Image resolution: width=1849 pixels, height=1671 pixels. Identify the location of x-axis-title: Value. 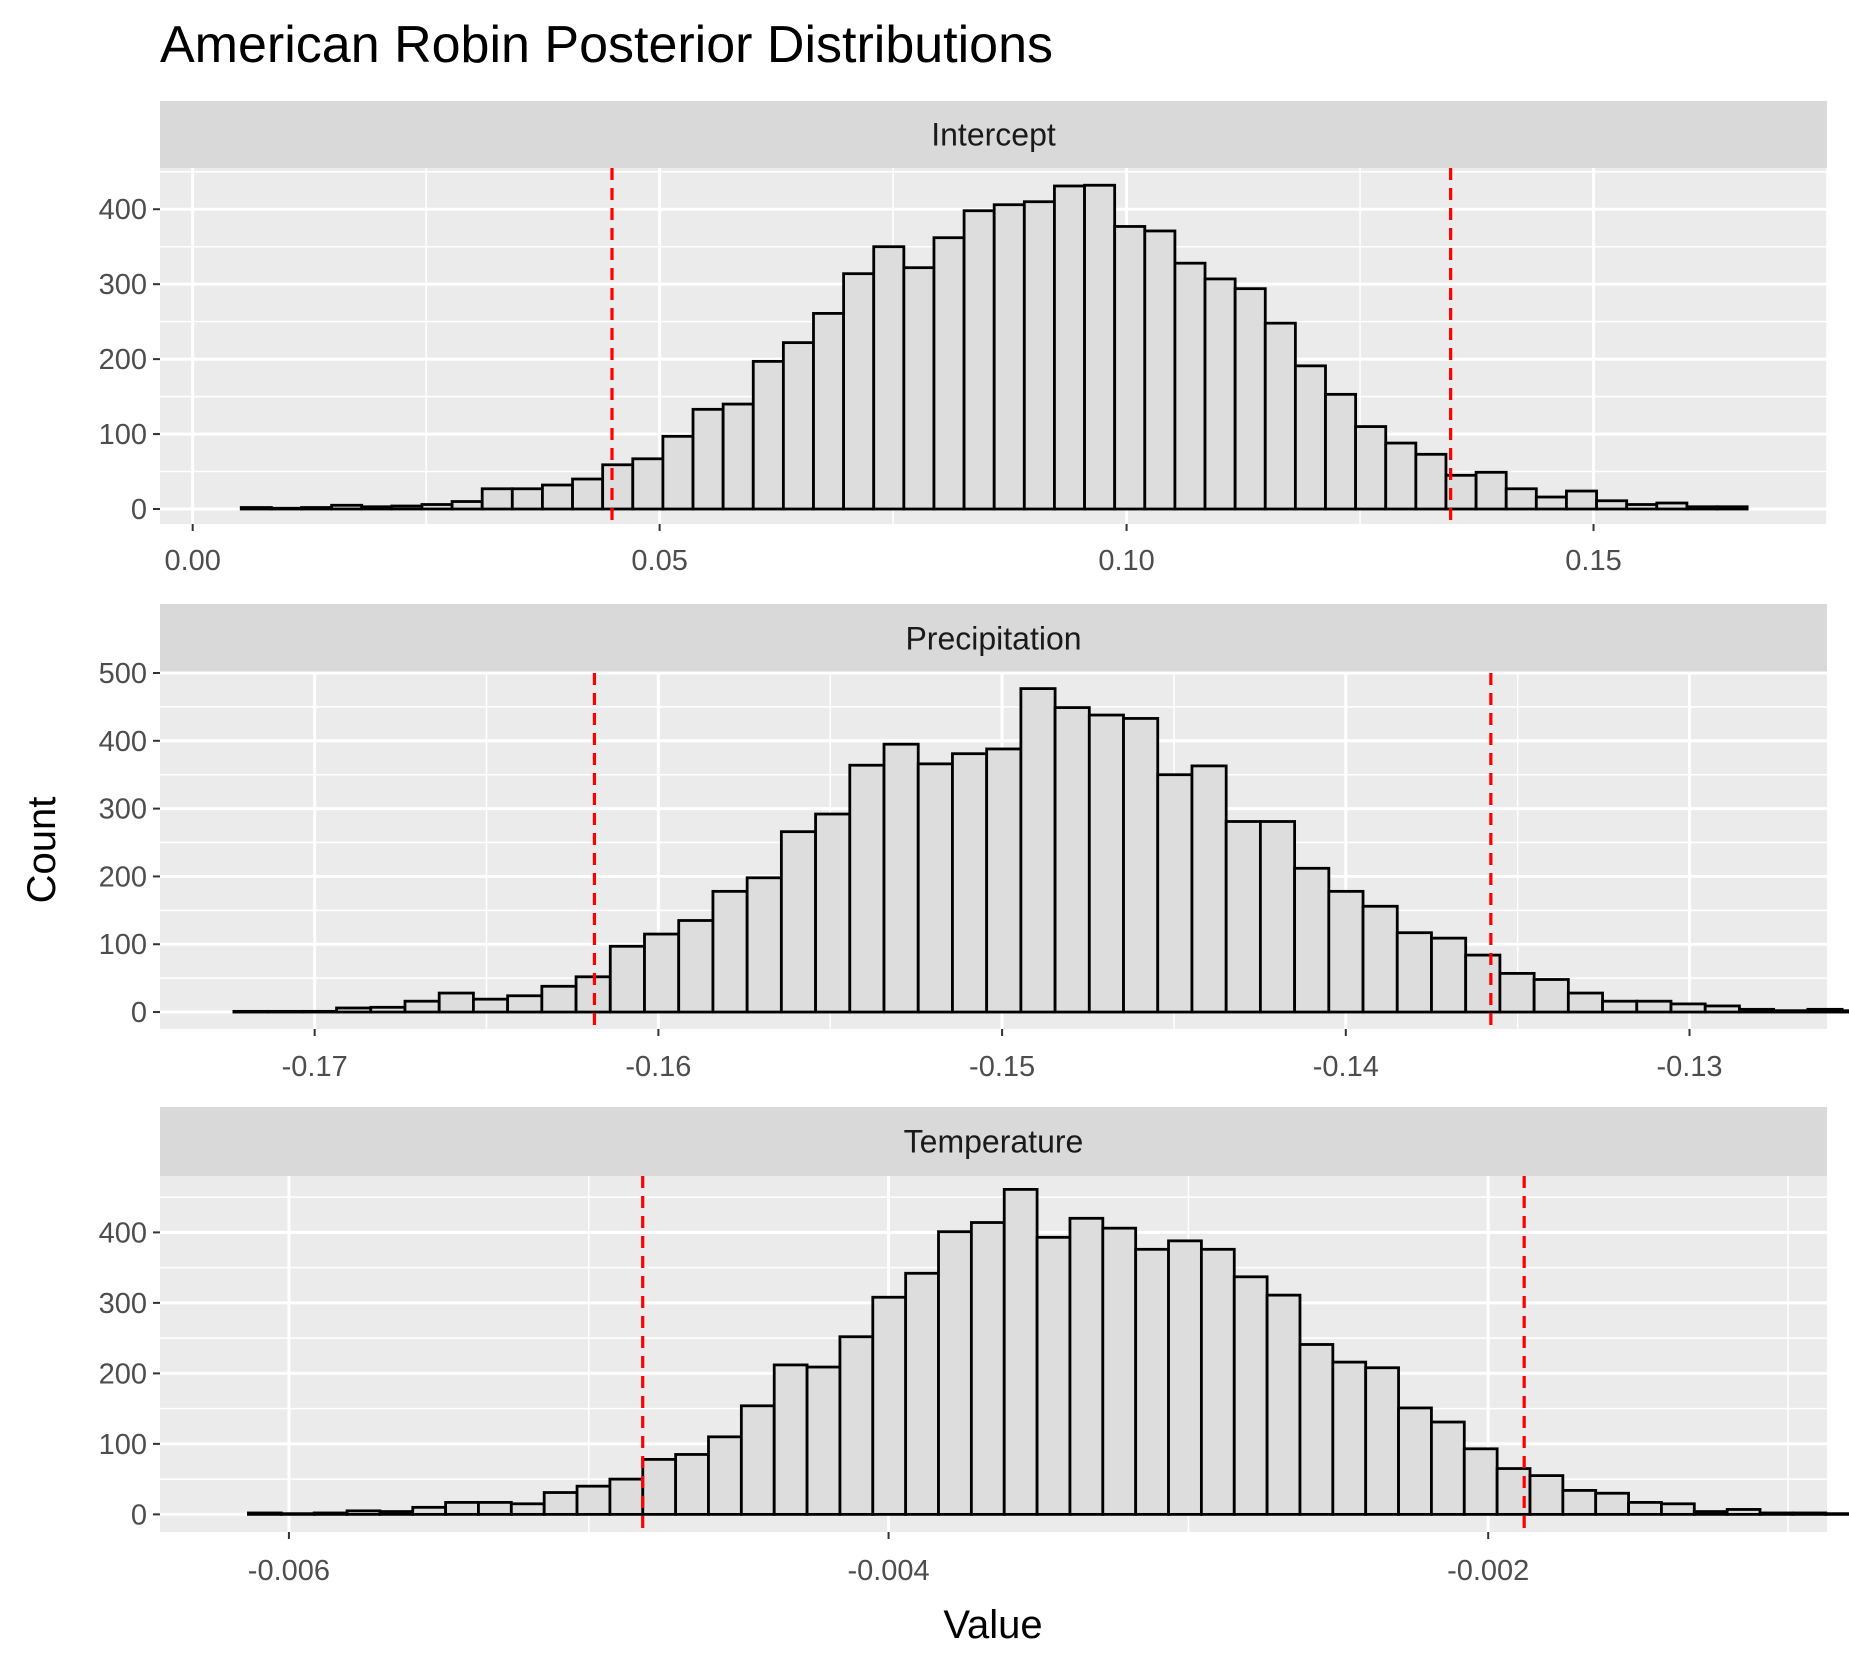
(992, 1625).